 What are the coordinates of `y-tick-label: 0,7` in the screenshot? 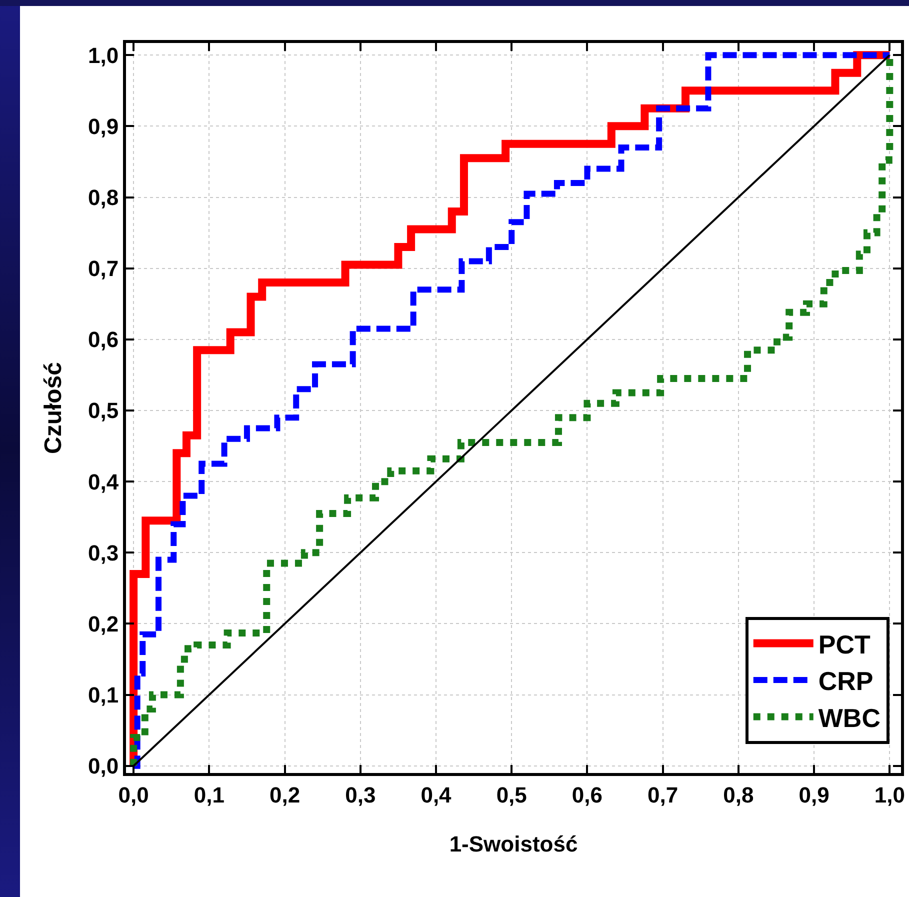 It's located at (103, 269).